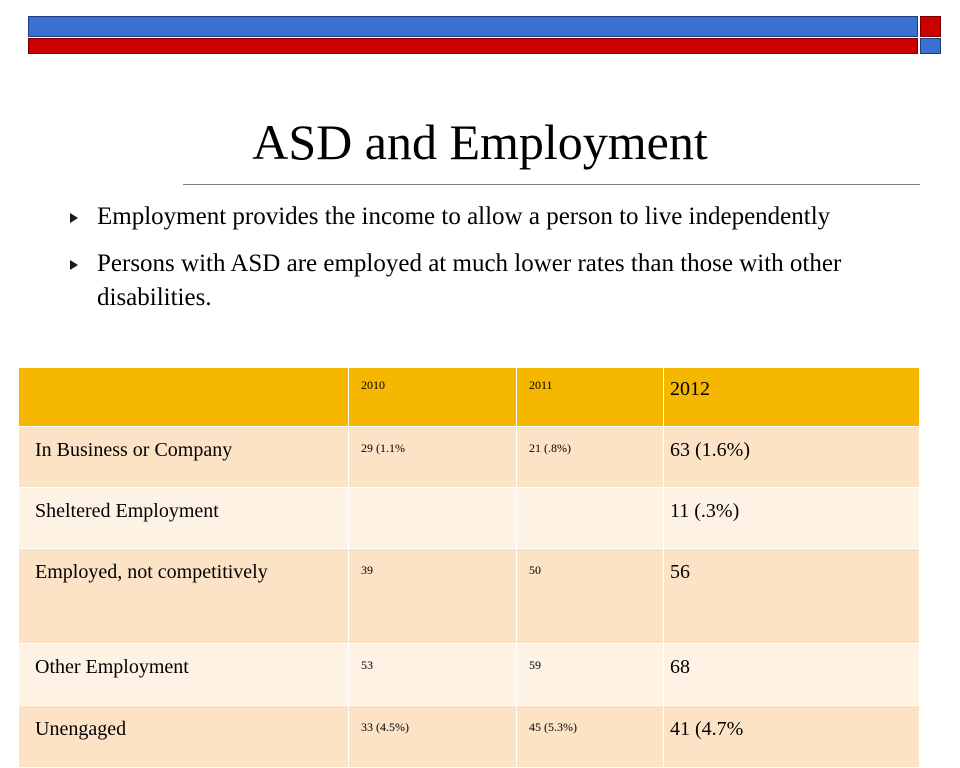 Image resolution: width=960 pixels, height=768 pixels. What do you see at coordinates (473, 26) in the screenshot?
I see `top-bar-blue` at bounding box center [473, 26].